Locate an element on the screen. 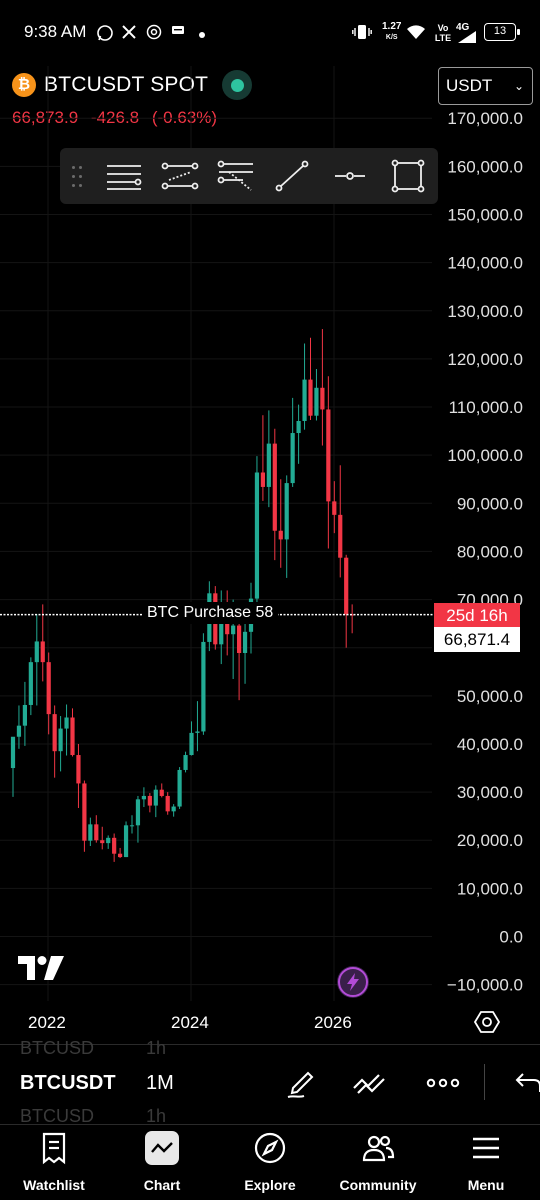  prev-symbol: BTCUSD is located at coordinates (57, 1048).